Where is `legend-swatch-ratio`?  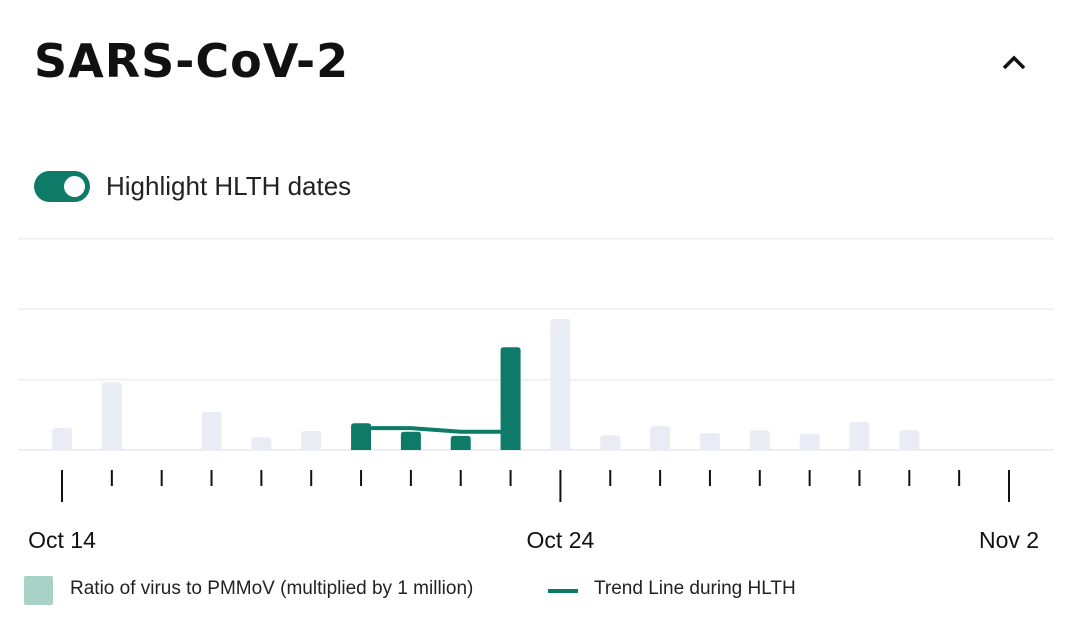
legend-swatch-ratio is located at coordinates (38, 590).